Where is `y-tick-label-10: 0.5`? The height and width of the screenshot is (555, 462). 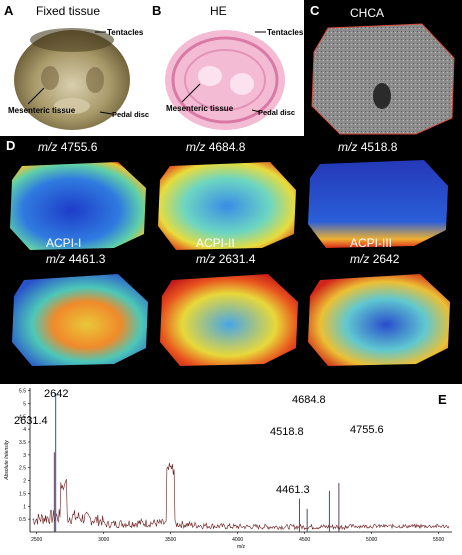
y-tick-label-10: 0.5 is located at coordinates (22, 520).